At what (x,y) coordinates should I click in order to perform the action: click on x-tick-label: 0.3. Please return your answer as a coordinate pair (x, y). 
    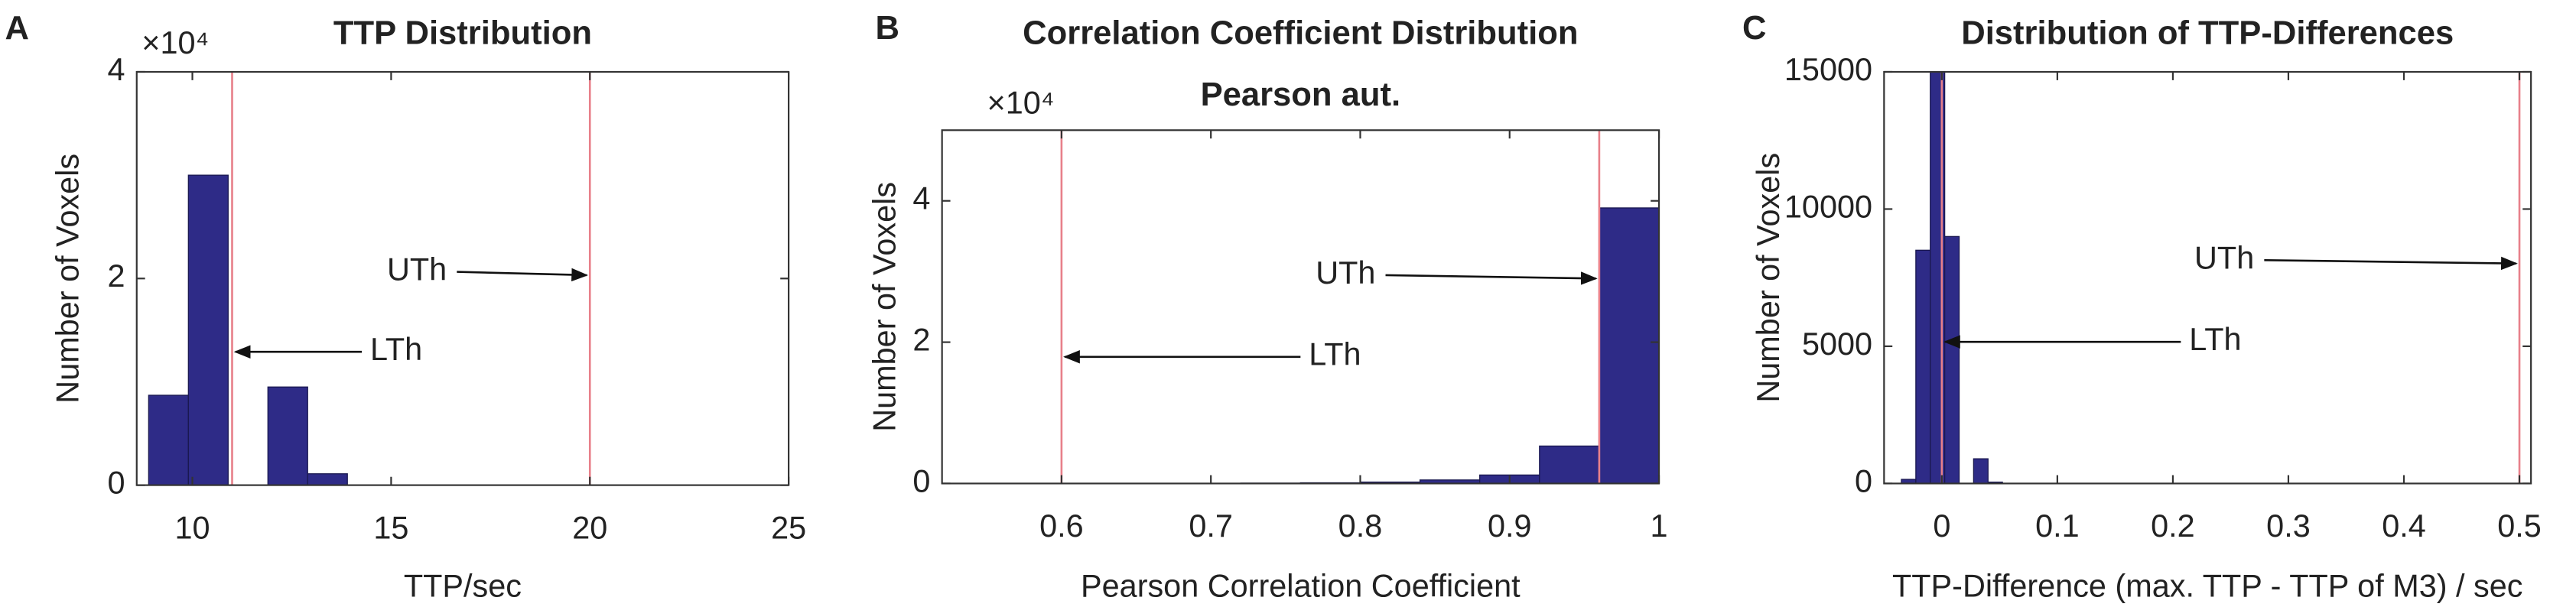
    Looking at the image, I should click on (2288, 526).